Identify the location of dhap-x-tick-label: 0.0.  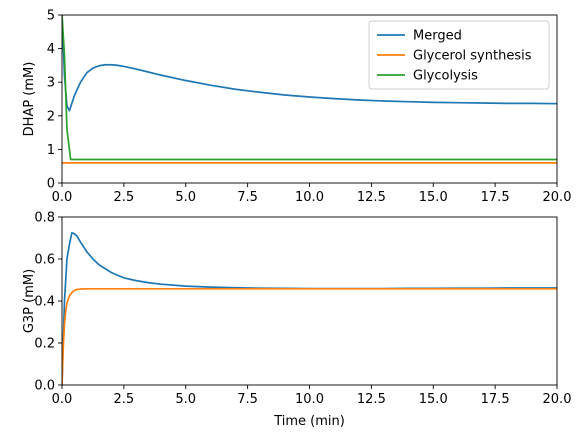
(62, 197).